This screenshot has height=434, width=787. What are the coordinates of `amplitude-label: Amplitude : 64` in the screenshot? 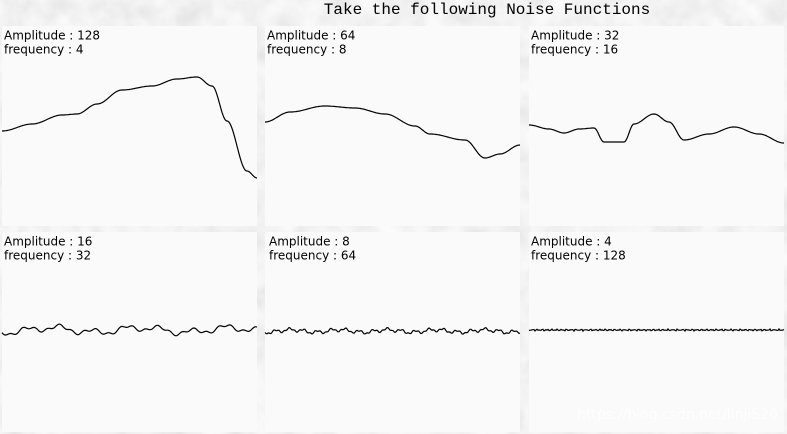 It's located at (311, 36).